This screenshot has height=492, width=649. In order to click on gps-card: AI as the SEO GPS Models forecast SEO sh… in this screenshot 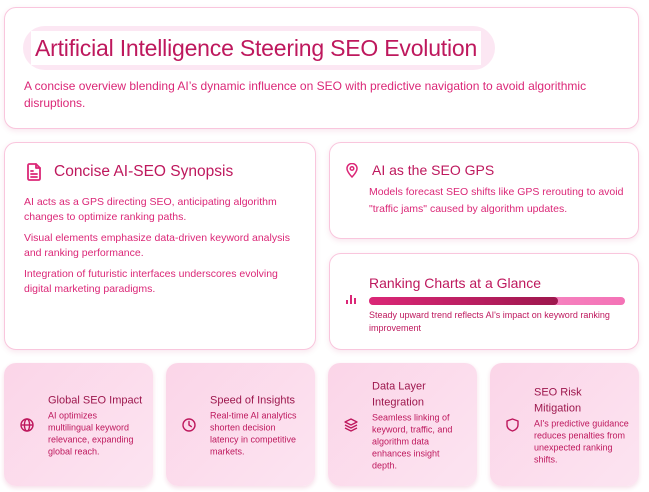, I will do `click(484, 190)`.